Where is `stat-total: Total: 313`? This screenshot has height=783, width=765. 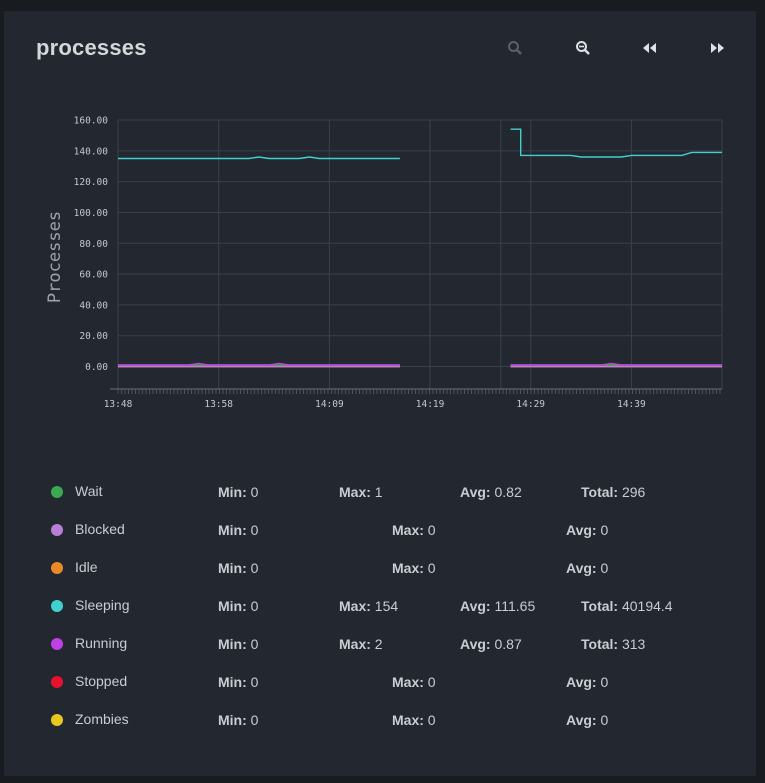 stat-total: Total: 313 is located at coordinates (613, 644).